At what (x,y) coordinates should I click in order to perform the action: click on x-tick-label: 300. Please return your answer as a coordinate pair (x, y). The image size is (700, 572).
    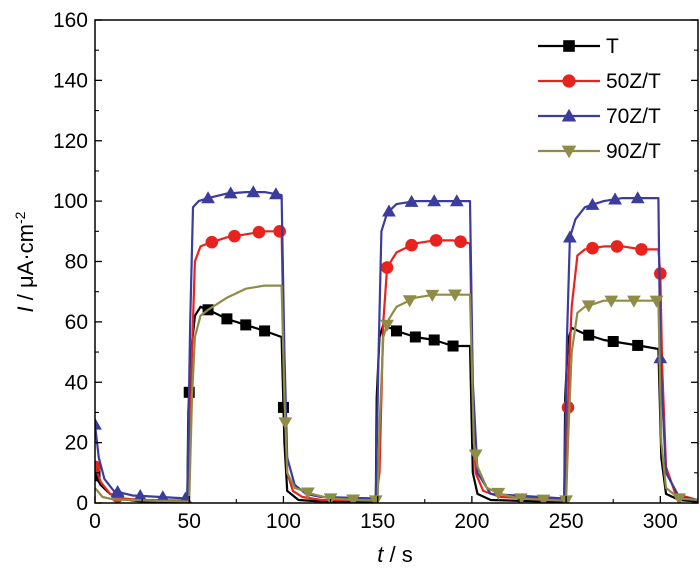
    Looking at the image, I should click on (660, 521).